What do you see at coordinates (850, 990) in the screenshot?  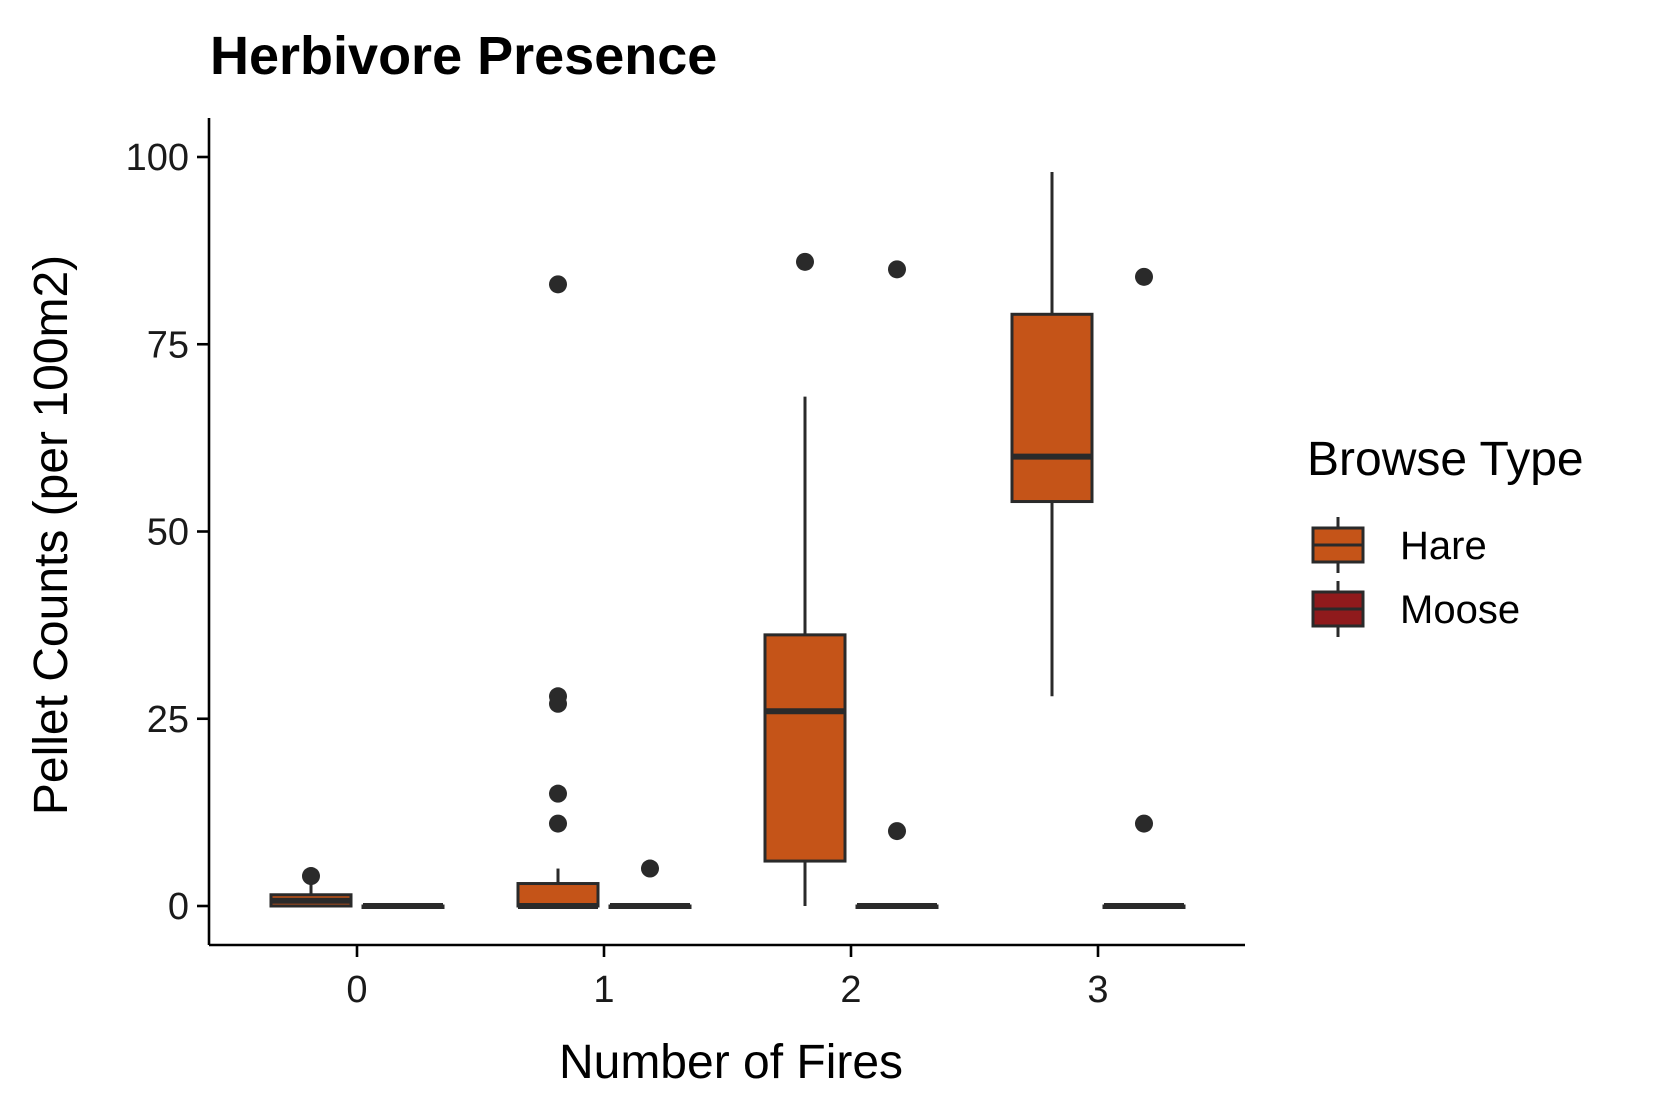 I see `x-tick-label: 2` at bounding box center [850, 990].